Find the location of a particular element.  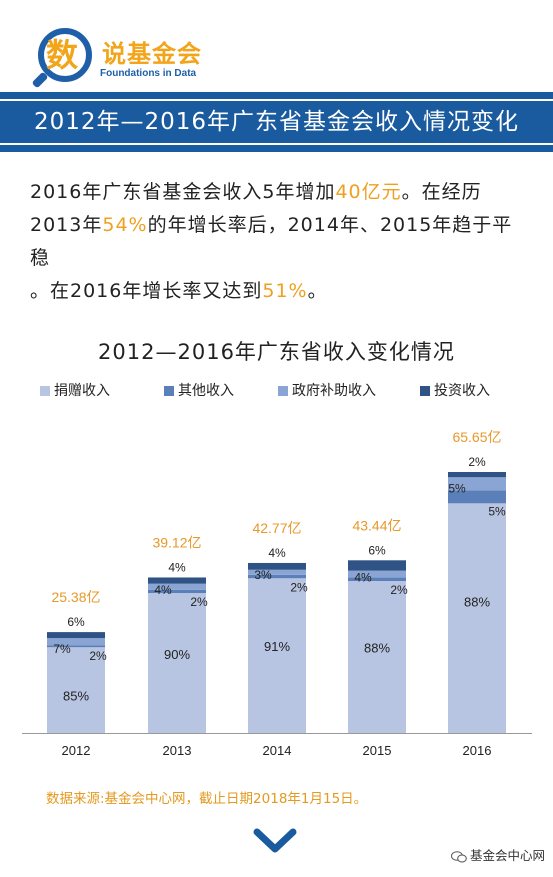

footer-brand: 基金会中心网 is located at coordinates (497, 854).